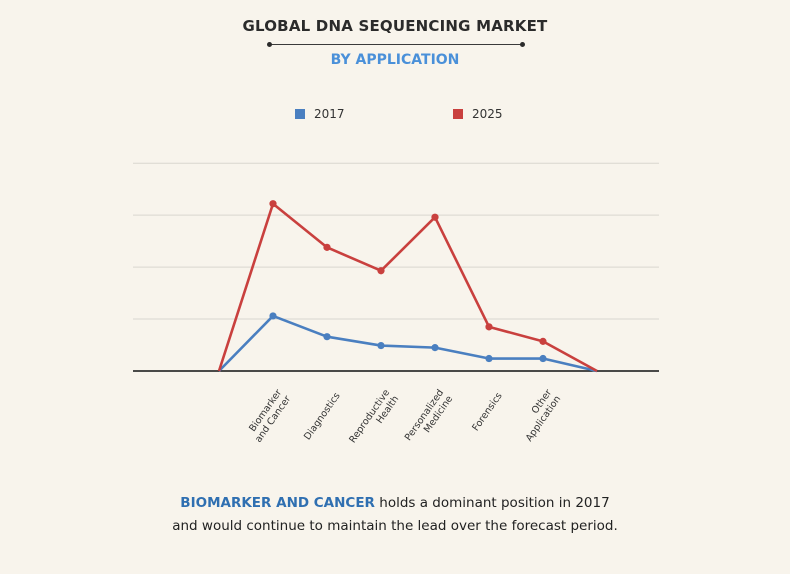  What do you see at coordinates (429, 418) in the screenshot?
I see `x-tick-label: PersonalizedMedicine` at bounding box center [429, 418].